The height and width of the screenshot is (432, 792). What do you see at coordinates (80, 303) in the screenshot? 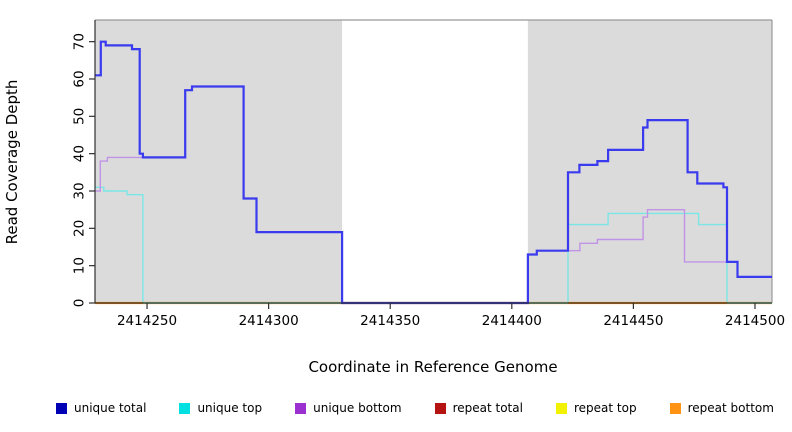
I see `y-tick-label: 0` at bounding box center [80, 303].